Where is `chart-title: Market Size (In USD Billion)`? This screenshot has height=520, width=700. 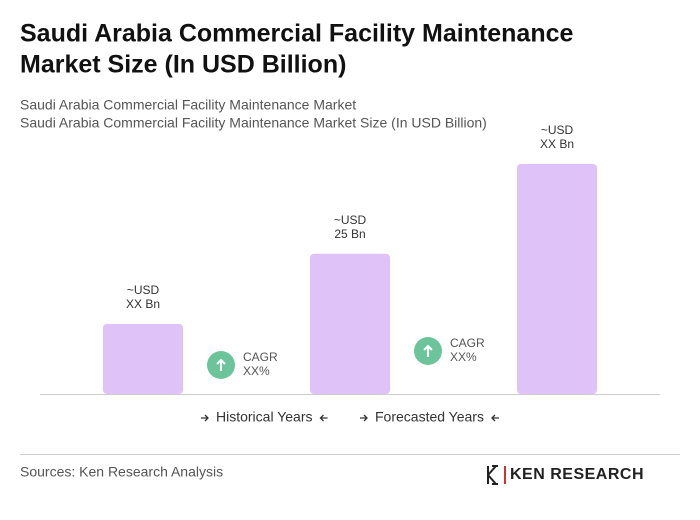
chart-title: Market Size (In USD Billion) is located at coordinates (183, 65).